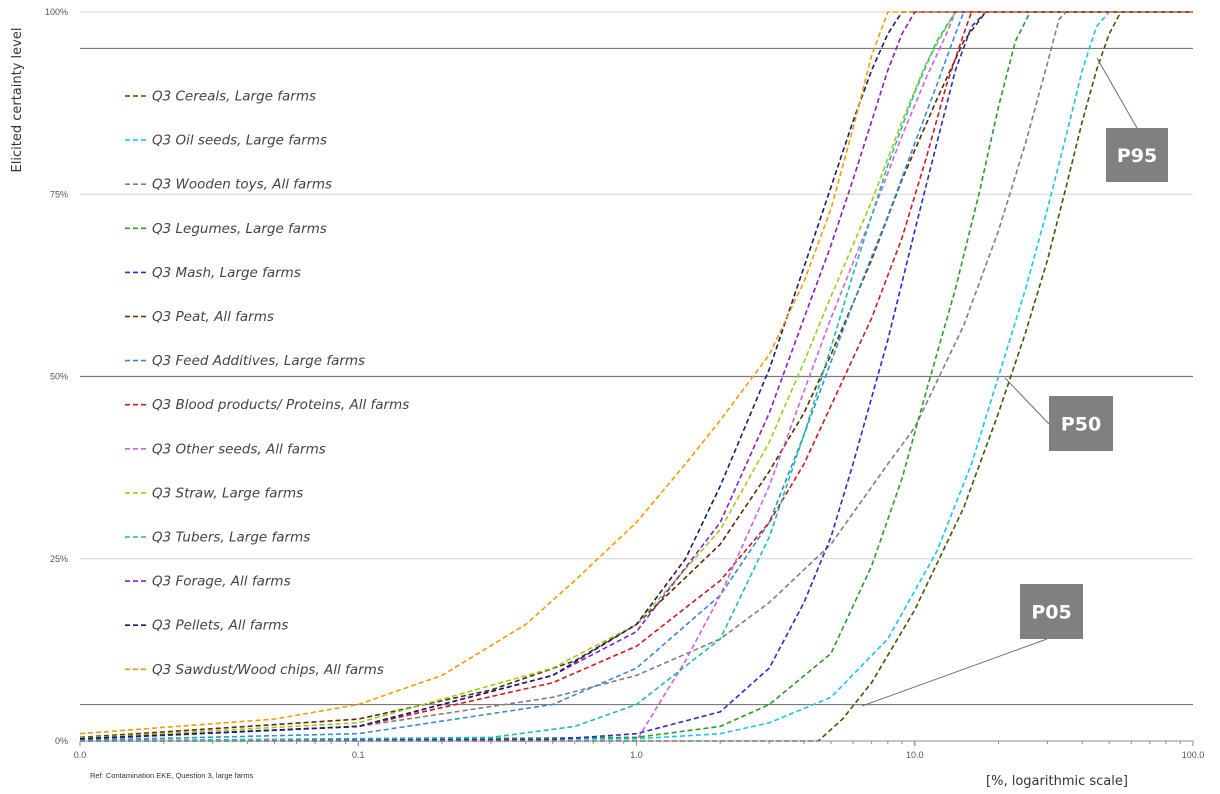 This screenshot has height=794, width=1220. I want to click on legend-item: Q3 Blood products/ Proteins, All farms, so click(267, 405).